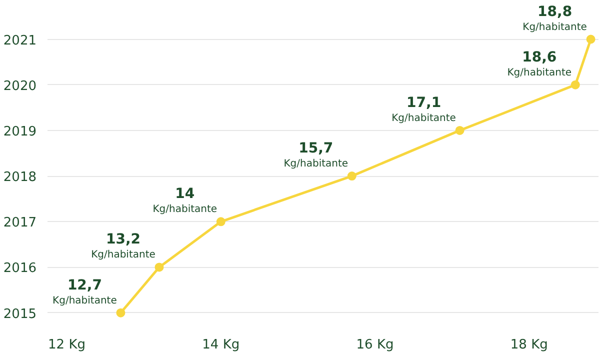 Image resolution: width=600 pixels, height=355 pixels. I want to click on y-tick-label: 2021, so click(20, 40).